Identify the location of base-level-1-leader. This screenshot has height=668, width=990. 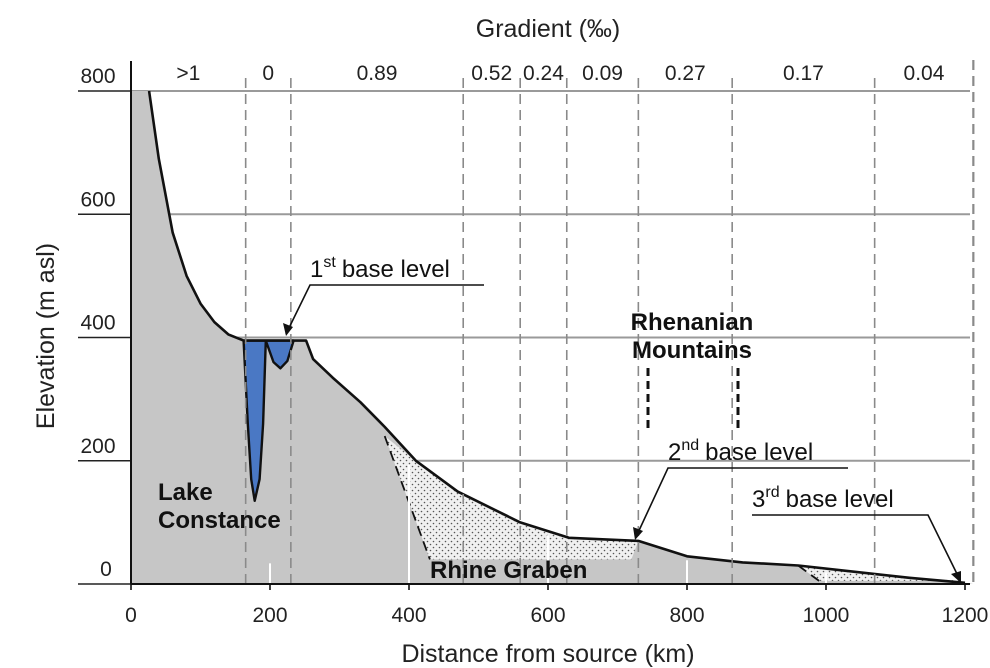
(384, 309).